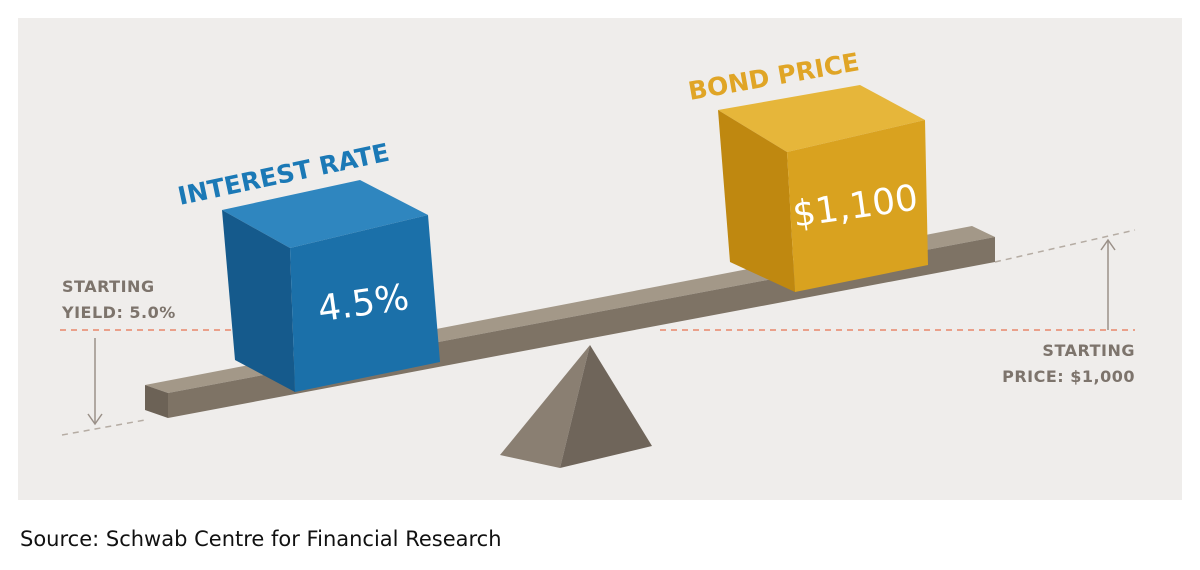 Image resolution: width=1200 pixels, height=570 pixels. Describe the element at coordinates (1108, 284) in the screenshot. I see `arrow-up` at that location.